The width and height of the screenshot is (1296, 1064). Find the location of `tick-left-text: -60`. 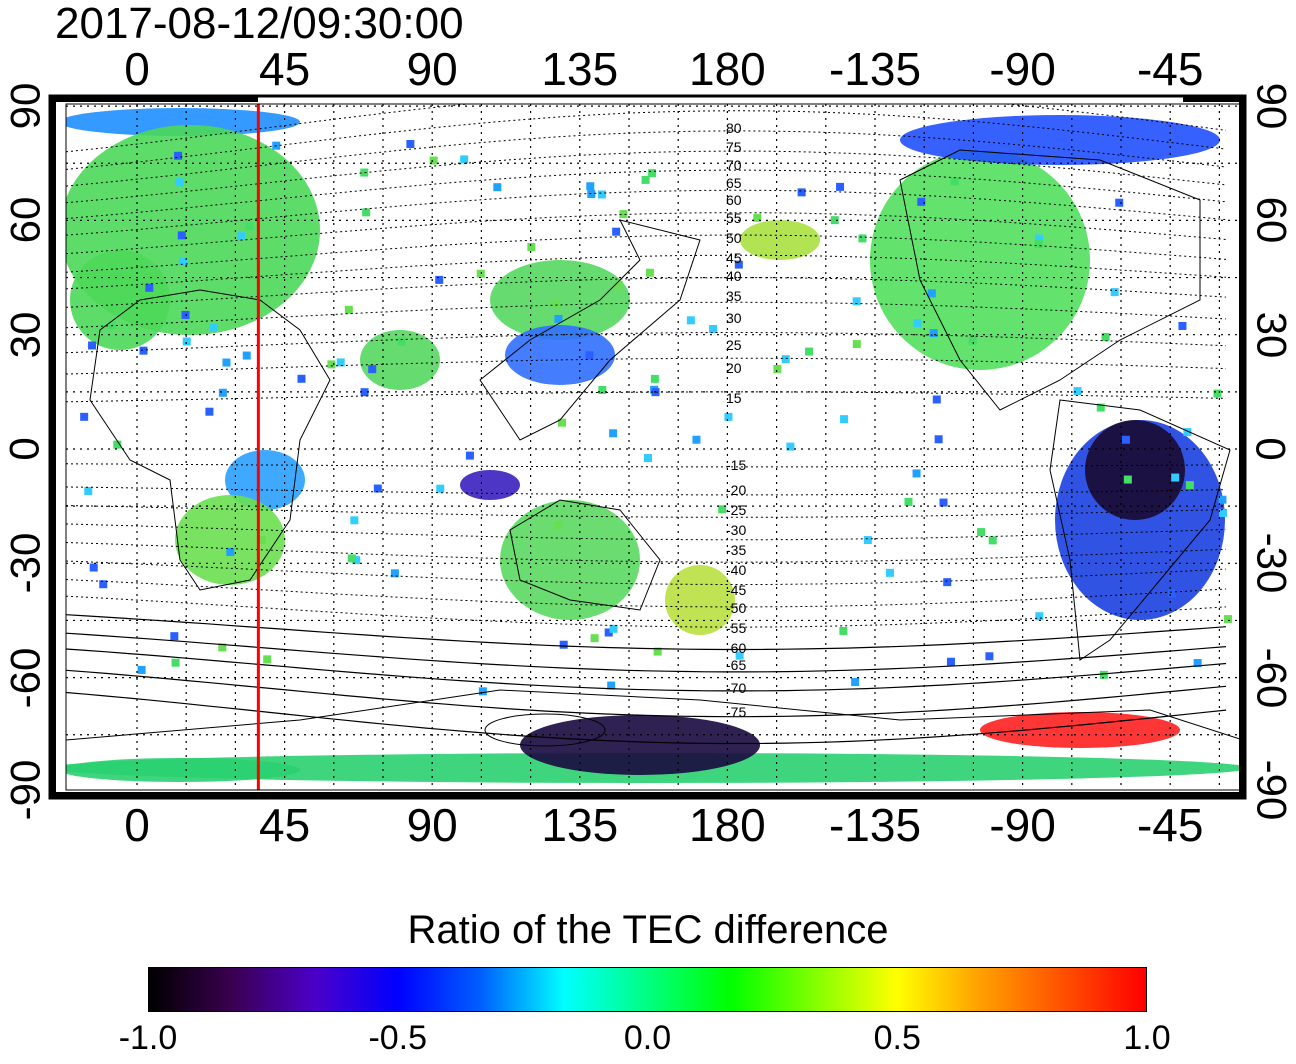

tick-left-text: -60 is located at coordinates (25, 677).